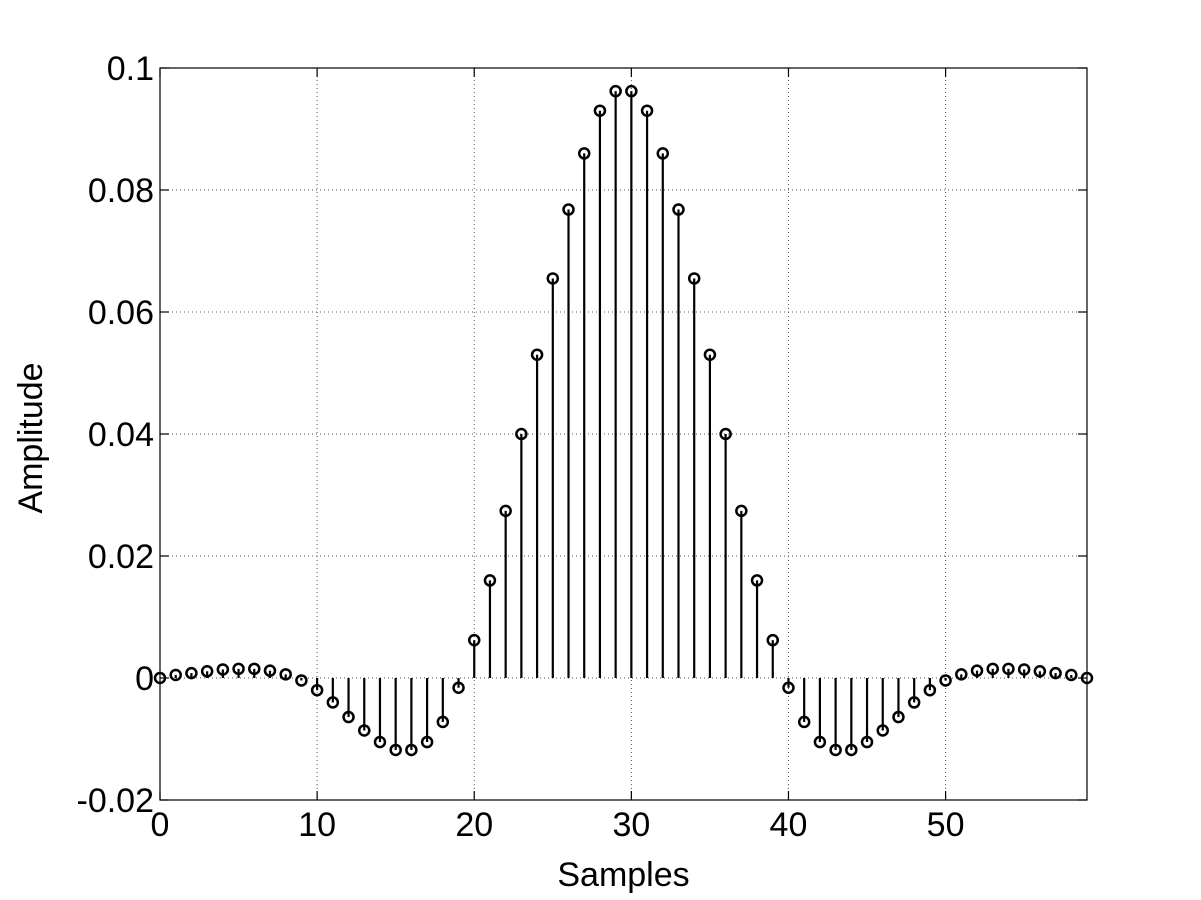  Describe the element at coordinates (144, 679) in the screenshot. I see `y-tick-label: 0` at that location.